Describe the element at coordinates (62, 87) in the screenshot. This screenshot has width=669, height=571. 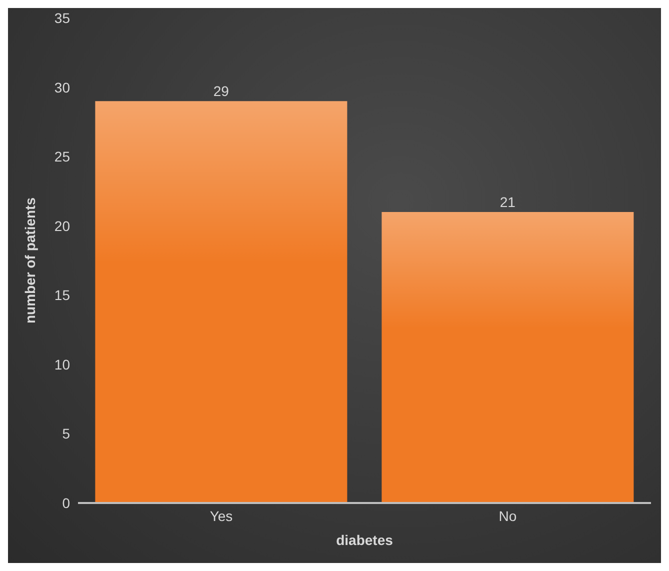
I see `y-tick-label: 30` at that location.